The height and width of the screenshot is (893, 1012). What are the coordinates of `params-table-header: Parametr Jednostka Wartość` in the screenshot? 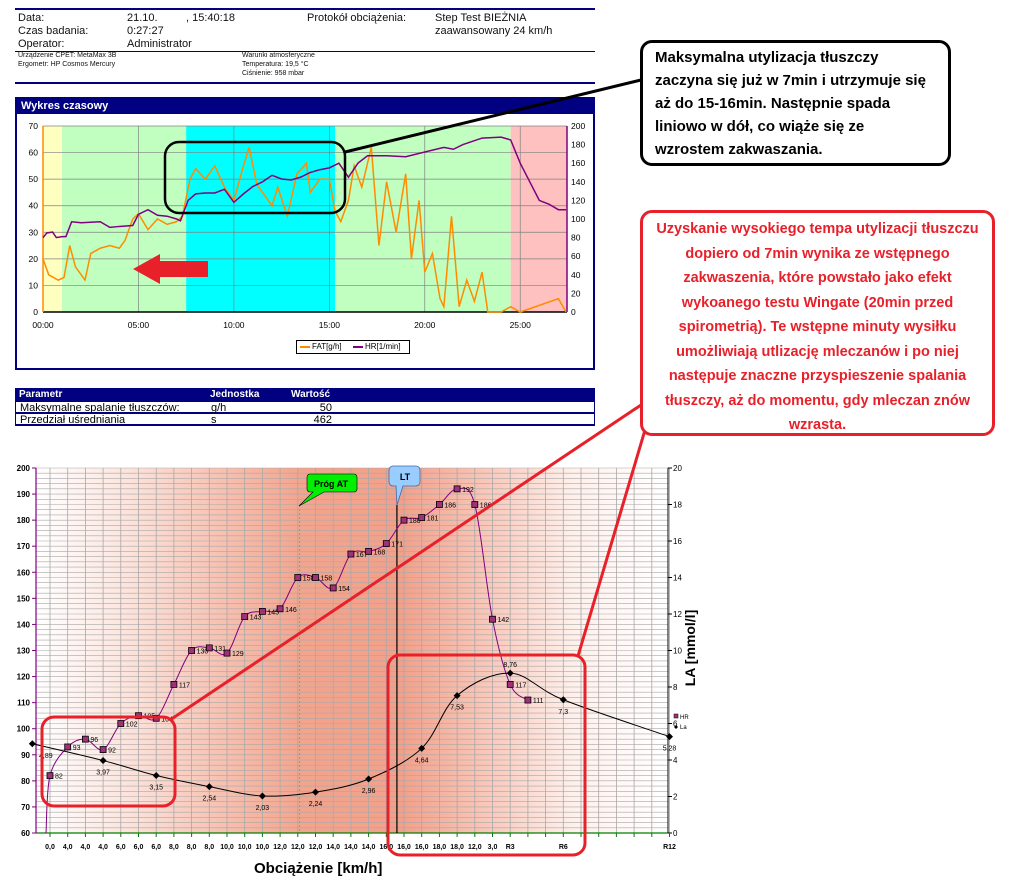 It's located at (305, 394).